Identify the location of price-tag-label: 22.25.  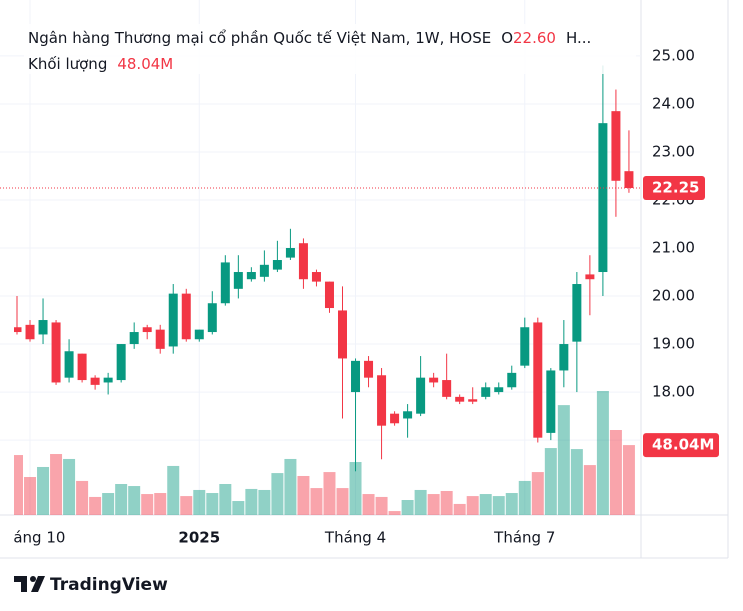
(675, 187).